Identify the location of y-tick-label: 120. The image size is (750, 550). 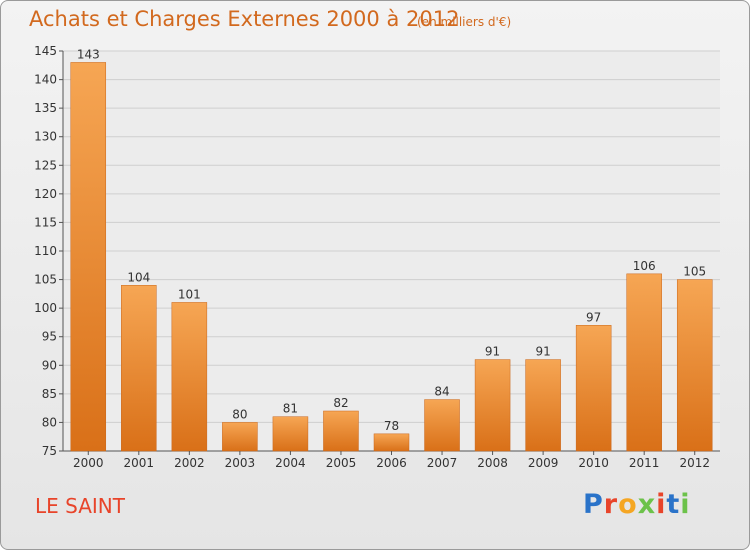
(45, 194).